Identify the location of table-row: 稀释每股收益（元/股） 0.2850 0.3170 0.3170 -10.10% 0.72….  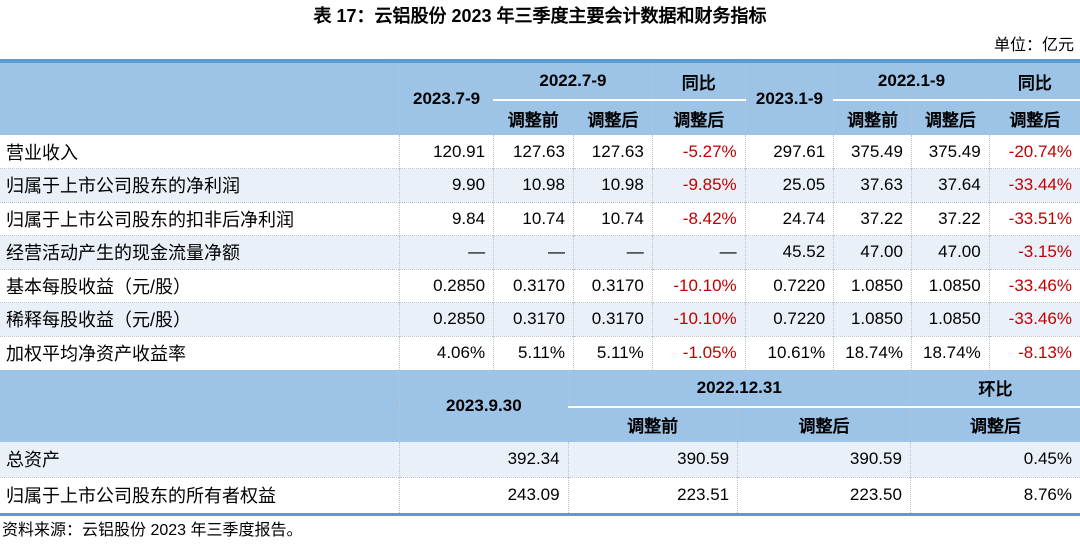
(540, 319).